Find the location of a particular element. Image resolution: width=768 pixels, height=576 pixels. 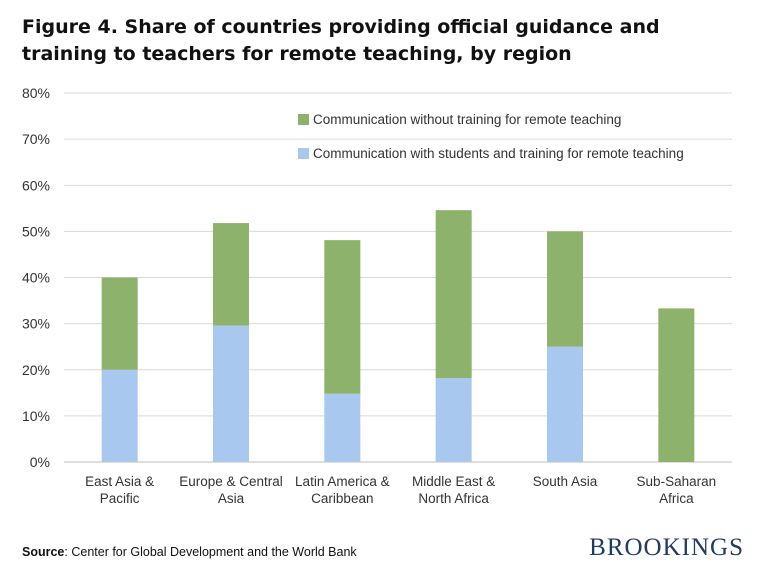

x-category-label: Caribbean is located at coordinates (342, 498).